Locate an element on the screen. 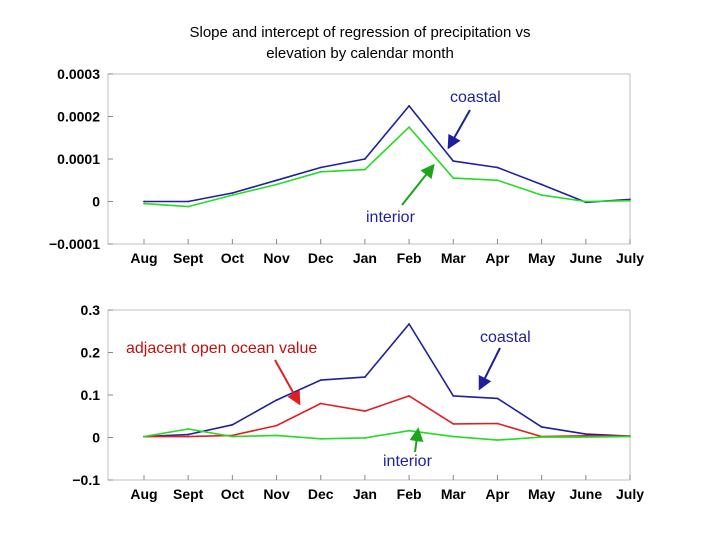 This screenshot has width=720, height=540. bottom-annotation-coastal-label: coastal is located at coordinates (505, 337).